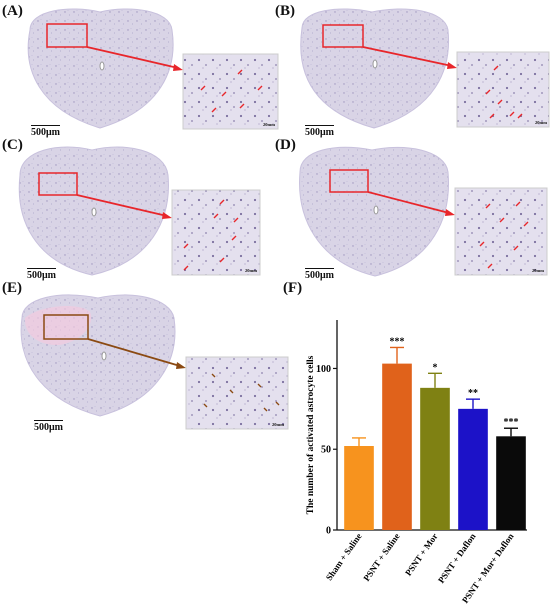  Describe the element at coordinates (349, 181) in the screenshot. I see `panel-d-highlight-box` at that location.